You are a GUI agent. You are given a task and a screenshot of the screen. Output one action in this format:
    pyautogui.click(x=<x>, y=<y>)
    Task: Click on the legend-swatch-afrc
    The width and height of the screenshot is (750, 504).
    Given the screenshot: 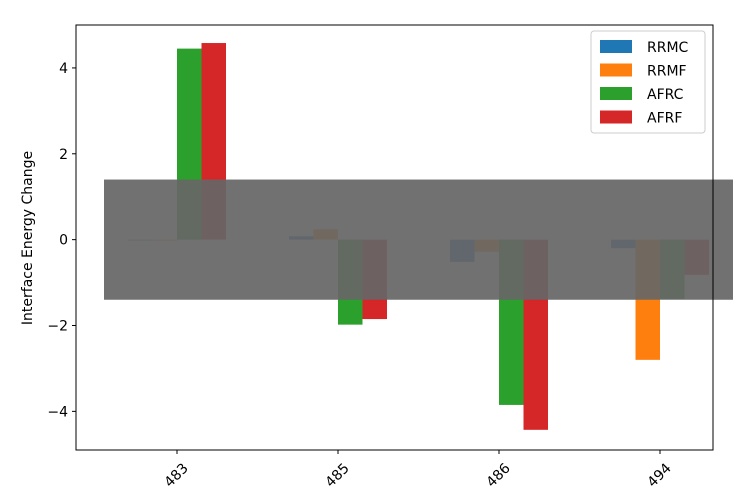 What is the action you would take?
    pyautogui.click(x=616, y=93)
    